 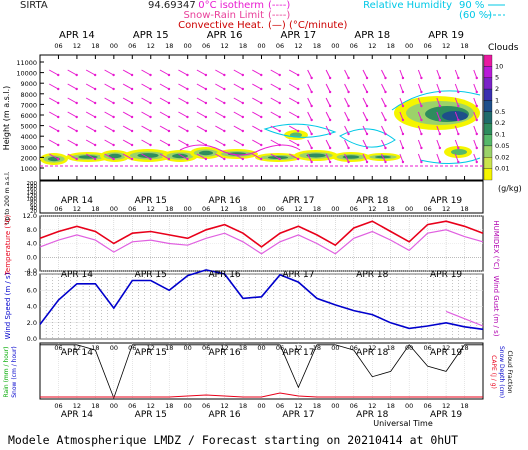 What do you see at coordinates (28, 116) in the screenshot?
I see `cloud-y-tick: 6000` at bounding box center [28, 116].